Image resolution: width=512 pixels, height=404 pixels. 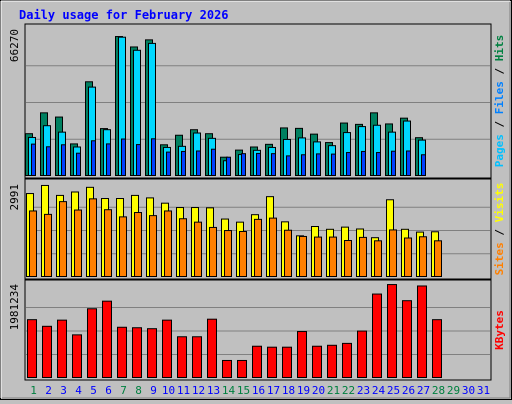 What do you see at coordinates (438, 390) in the screenshot?
I see `day-label-28: 28` at bounding box center [438, 390].